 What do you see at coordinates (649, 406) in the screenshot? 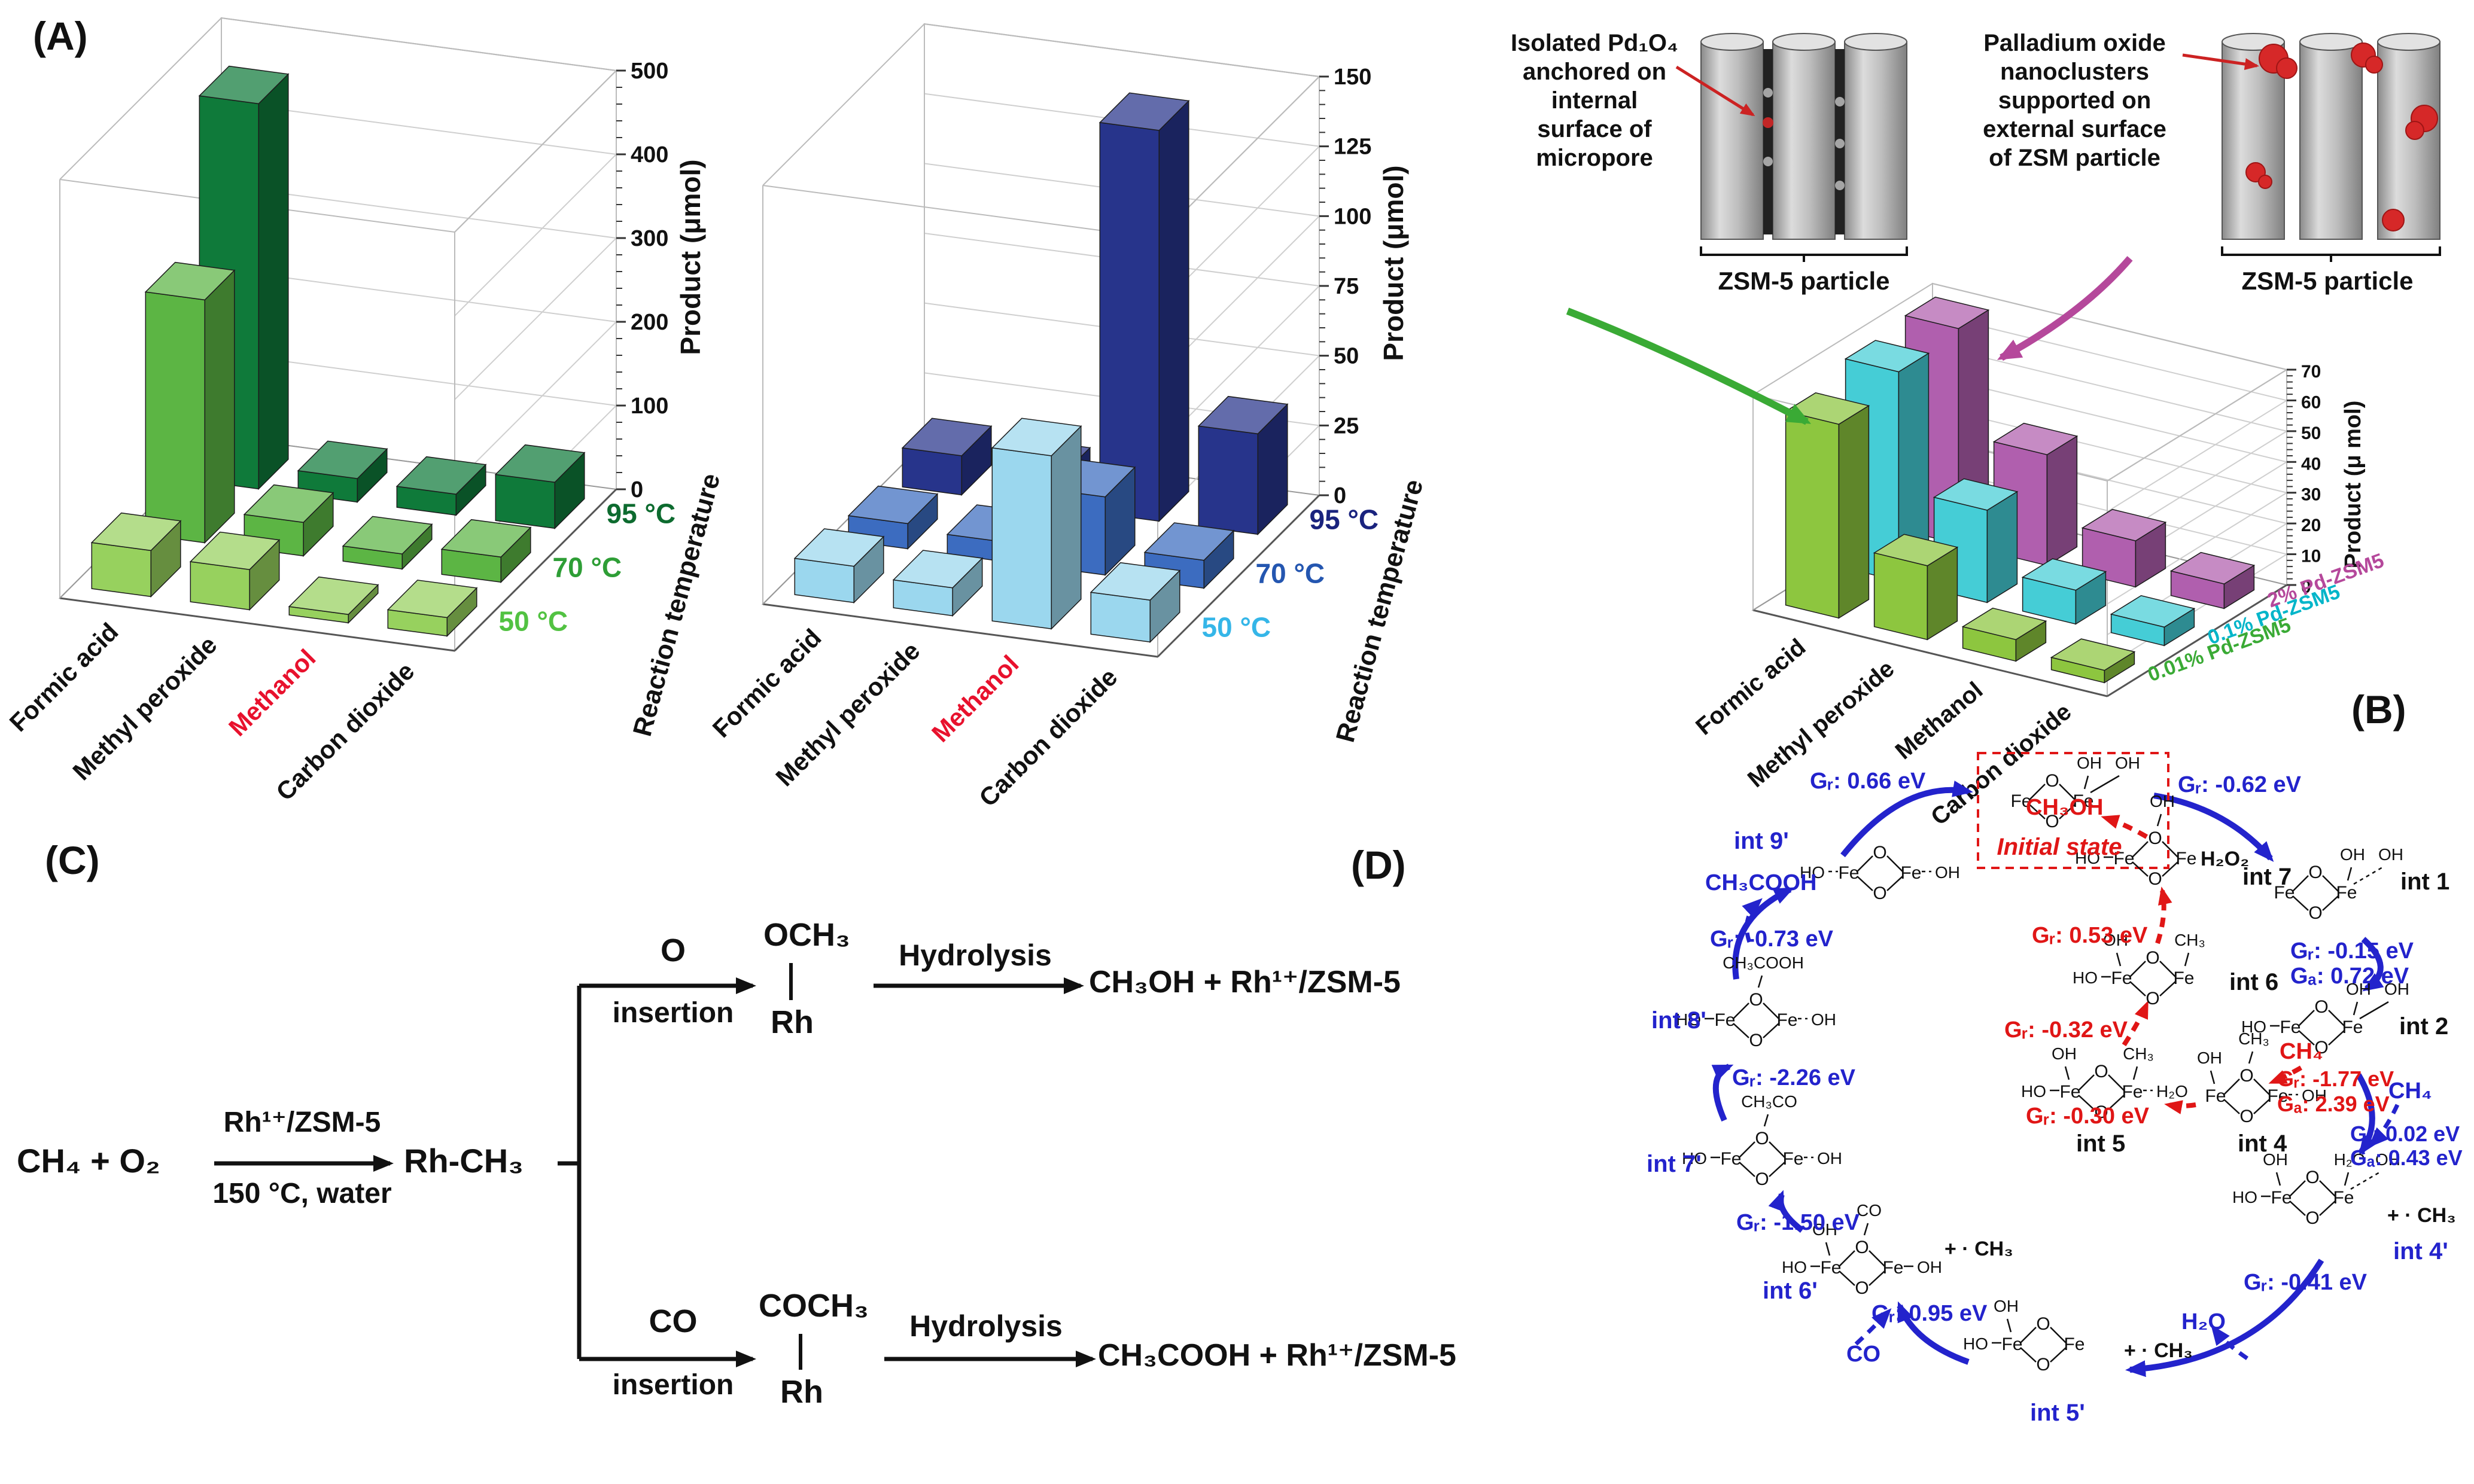
I see `z-tick-label: 100` at bounding box center [649, 406].